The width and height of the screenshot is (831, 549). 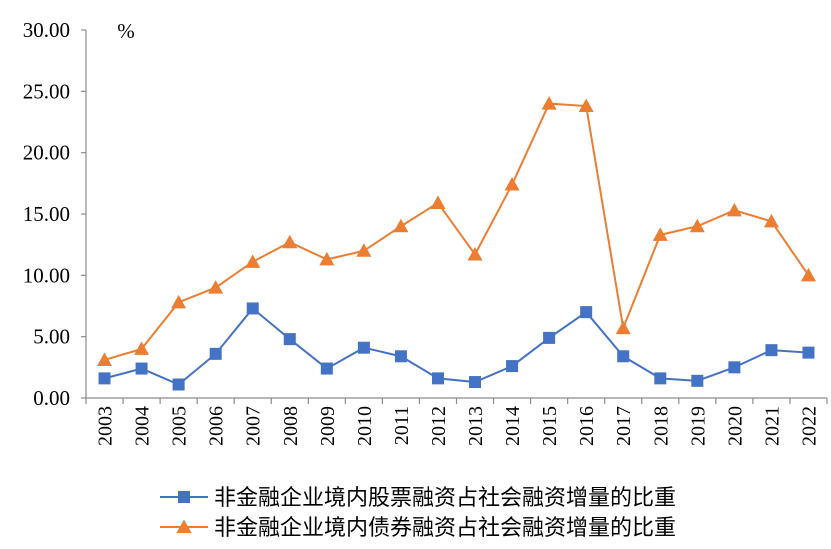 I want to click on y-tick-label: 20.00, so click(x=46, y=153).